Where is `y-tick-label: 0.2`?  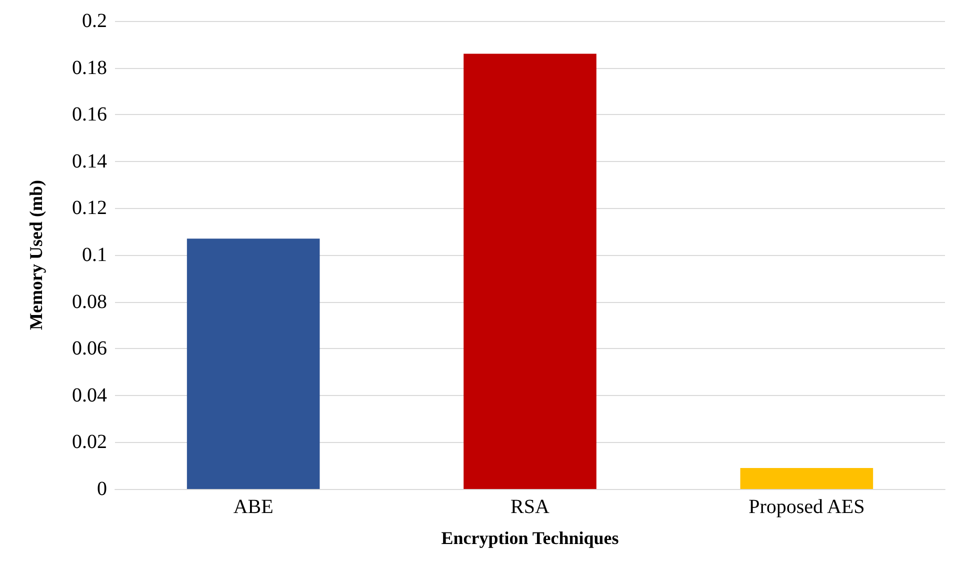
y-tick-label: 0.2 is located at coordinates (94, 21).